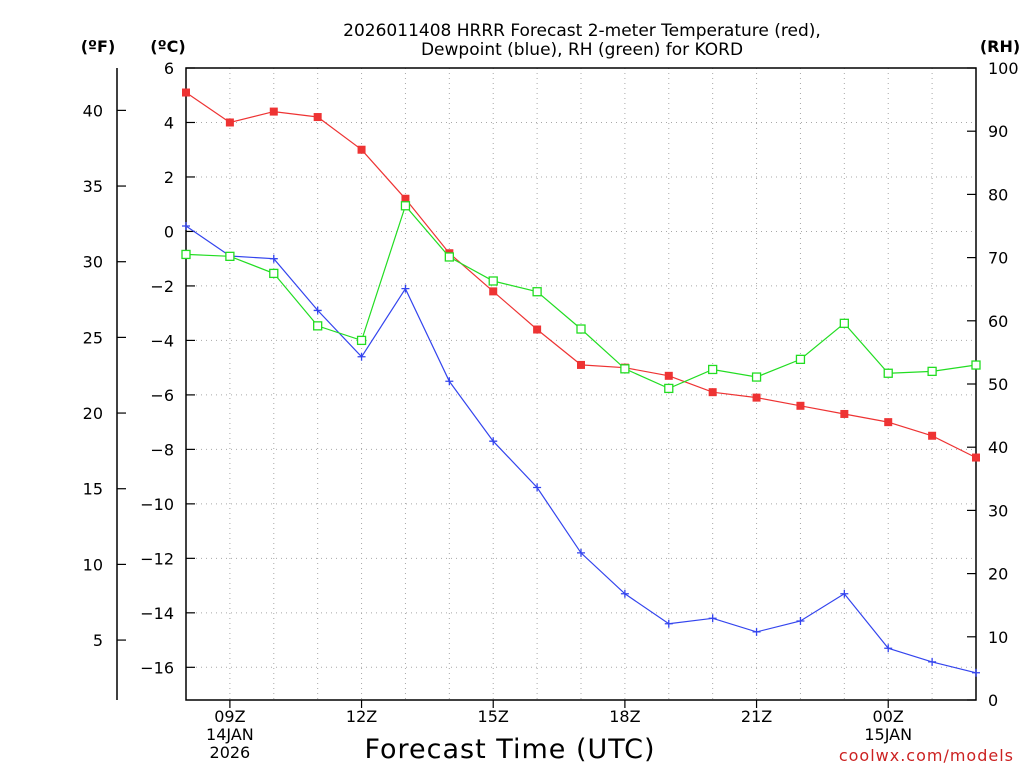 The height and width of the screenshot is (768, 1024). I want to click on rh-tick-label: 20, so click(998, 574).